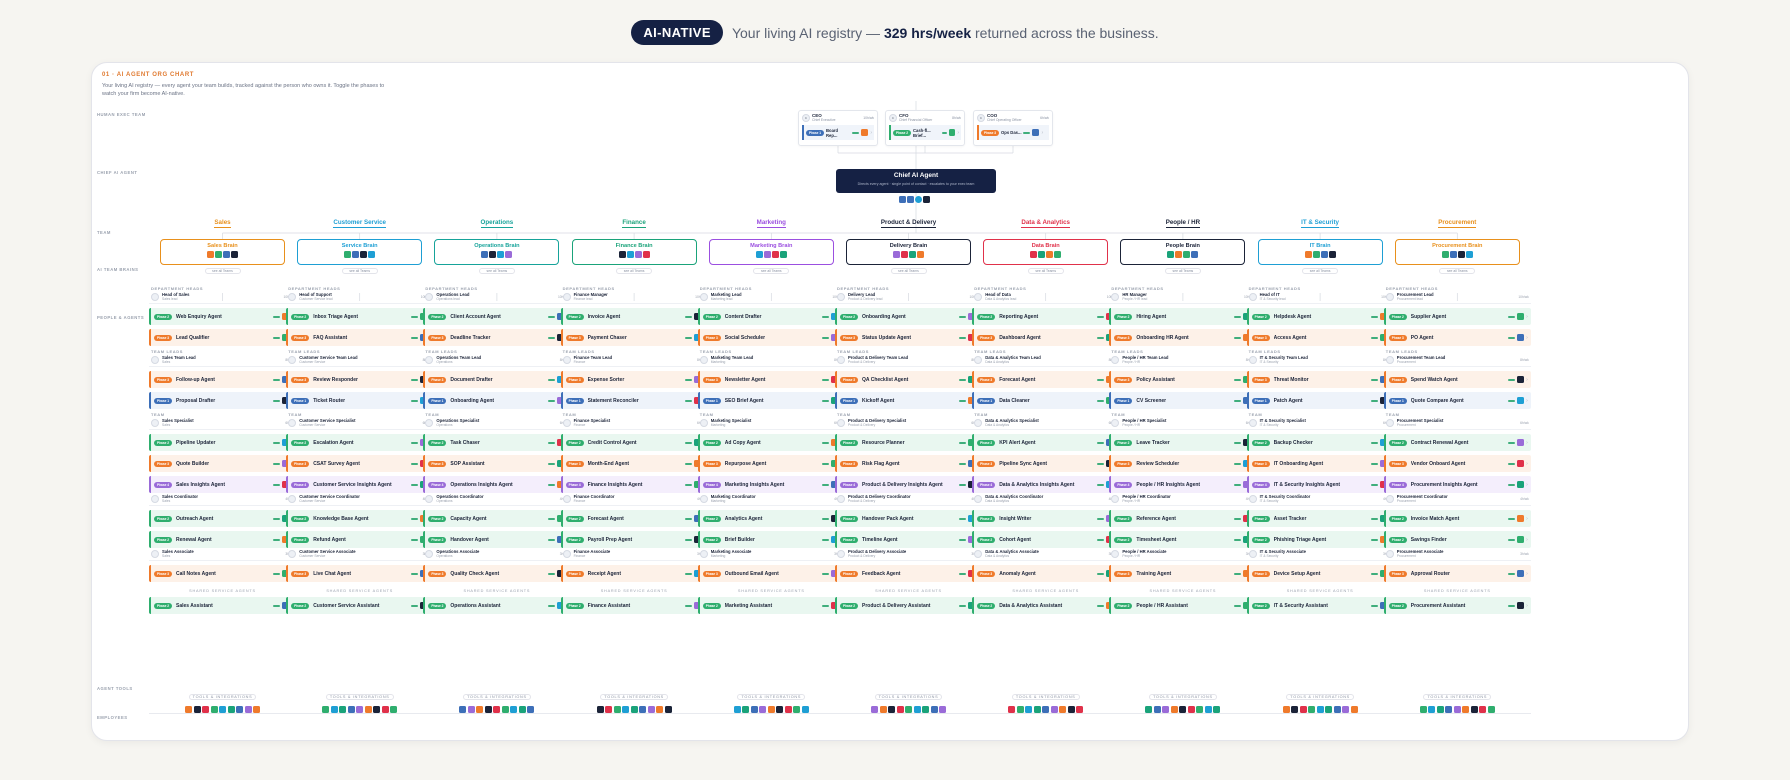 The image size is (1790, 780). What do you see at coordinates (1457, 360) in the screenshot?
I see `person-row: Procurement Team Lead Procurement 8h/wk` at bounding box center [1457, 360].